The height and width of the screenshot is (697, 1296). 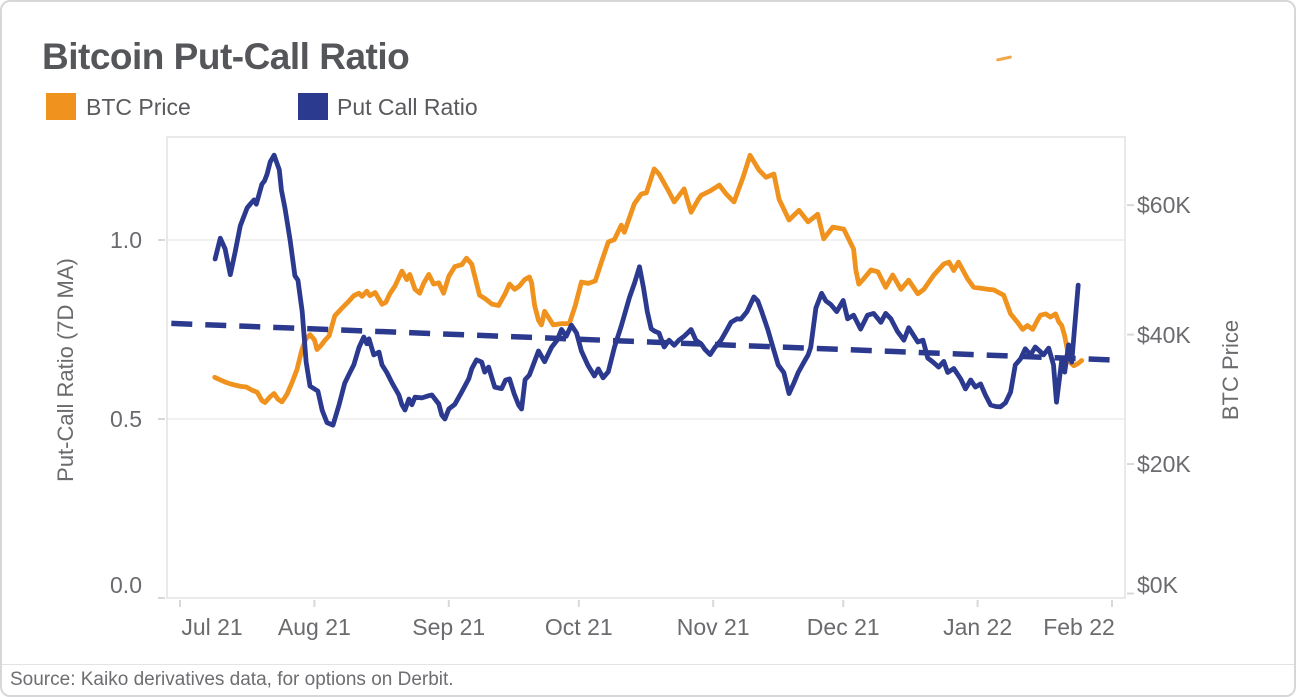 What do you see at coordinates (1164, 464) in the screenshot?
I see `right-axis-tick-$20K: $20K` at bounding box center [1164, 464].